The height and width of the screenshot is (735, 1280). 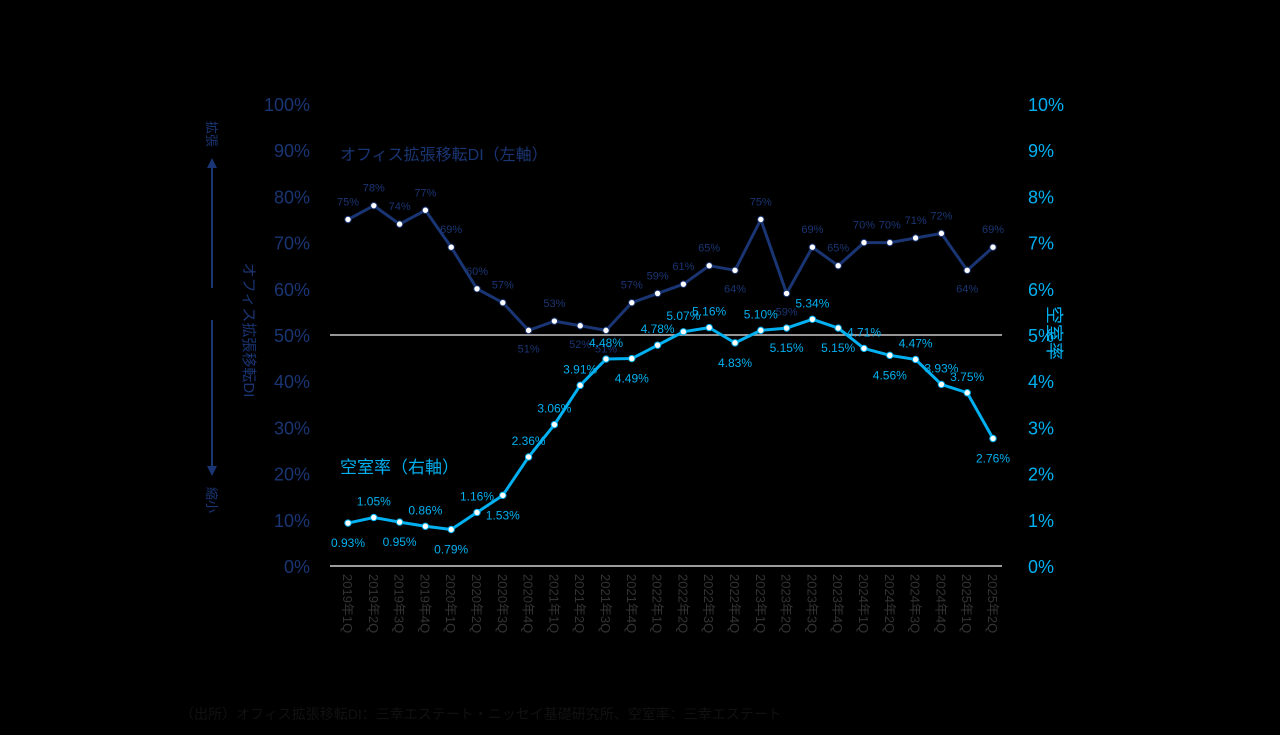 I want to click on left-tick-label: 50%, so click(x=292, y=336).